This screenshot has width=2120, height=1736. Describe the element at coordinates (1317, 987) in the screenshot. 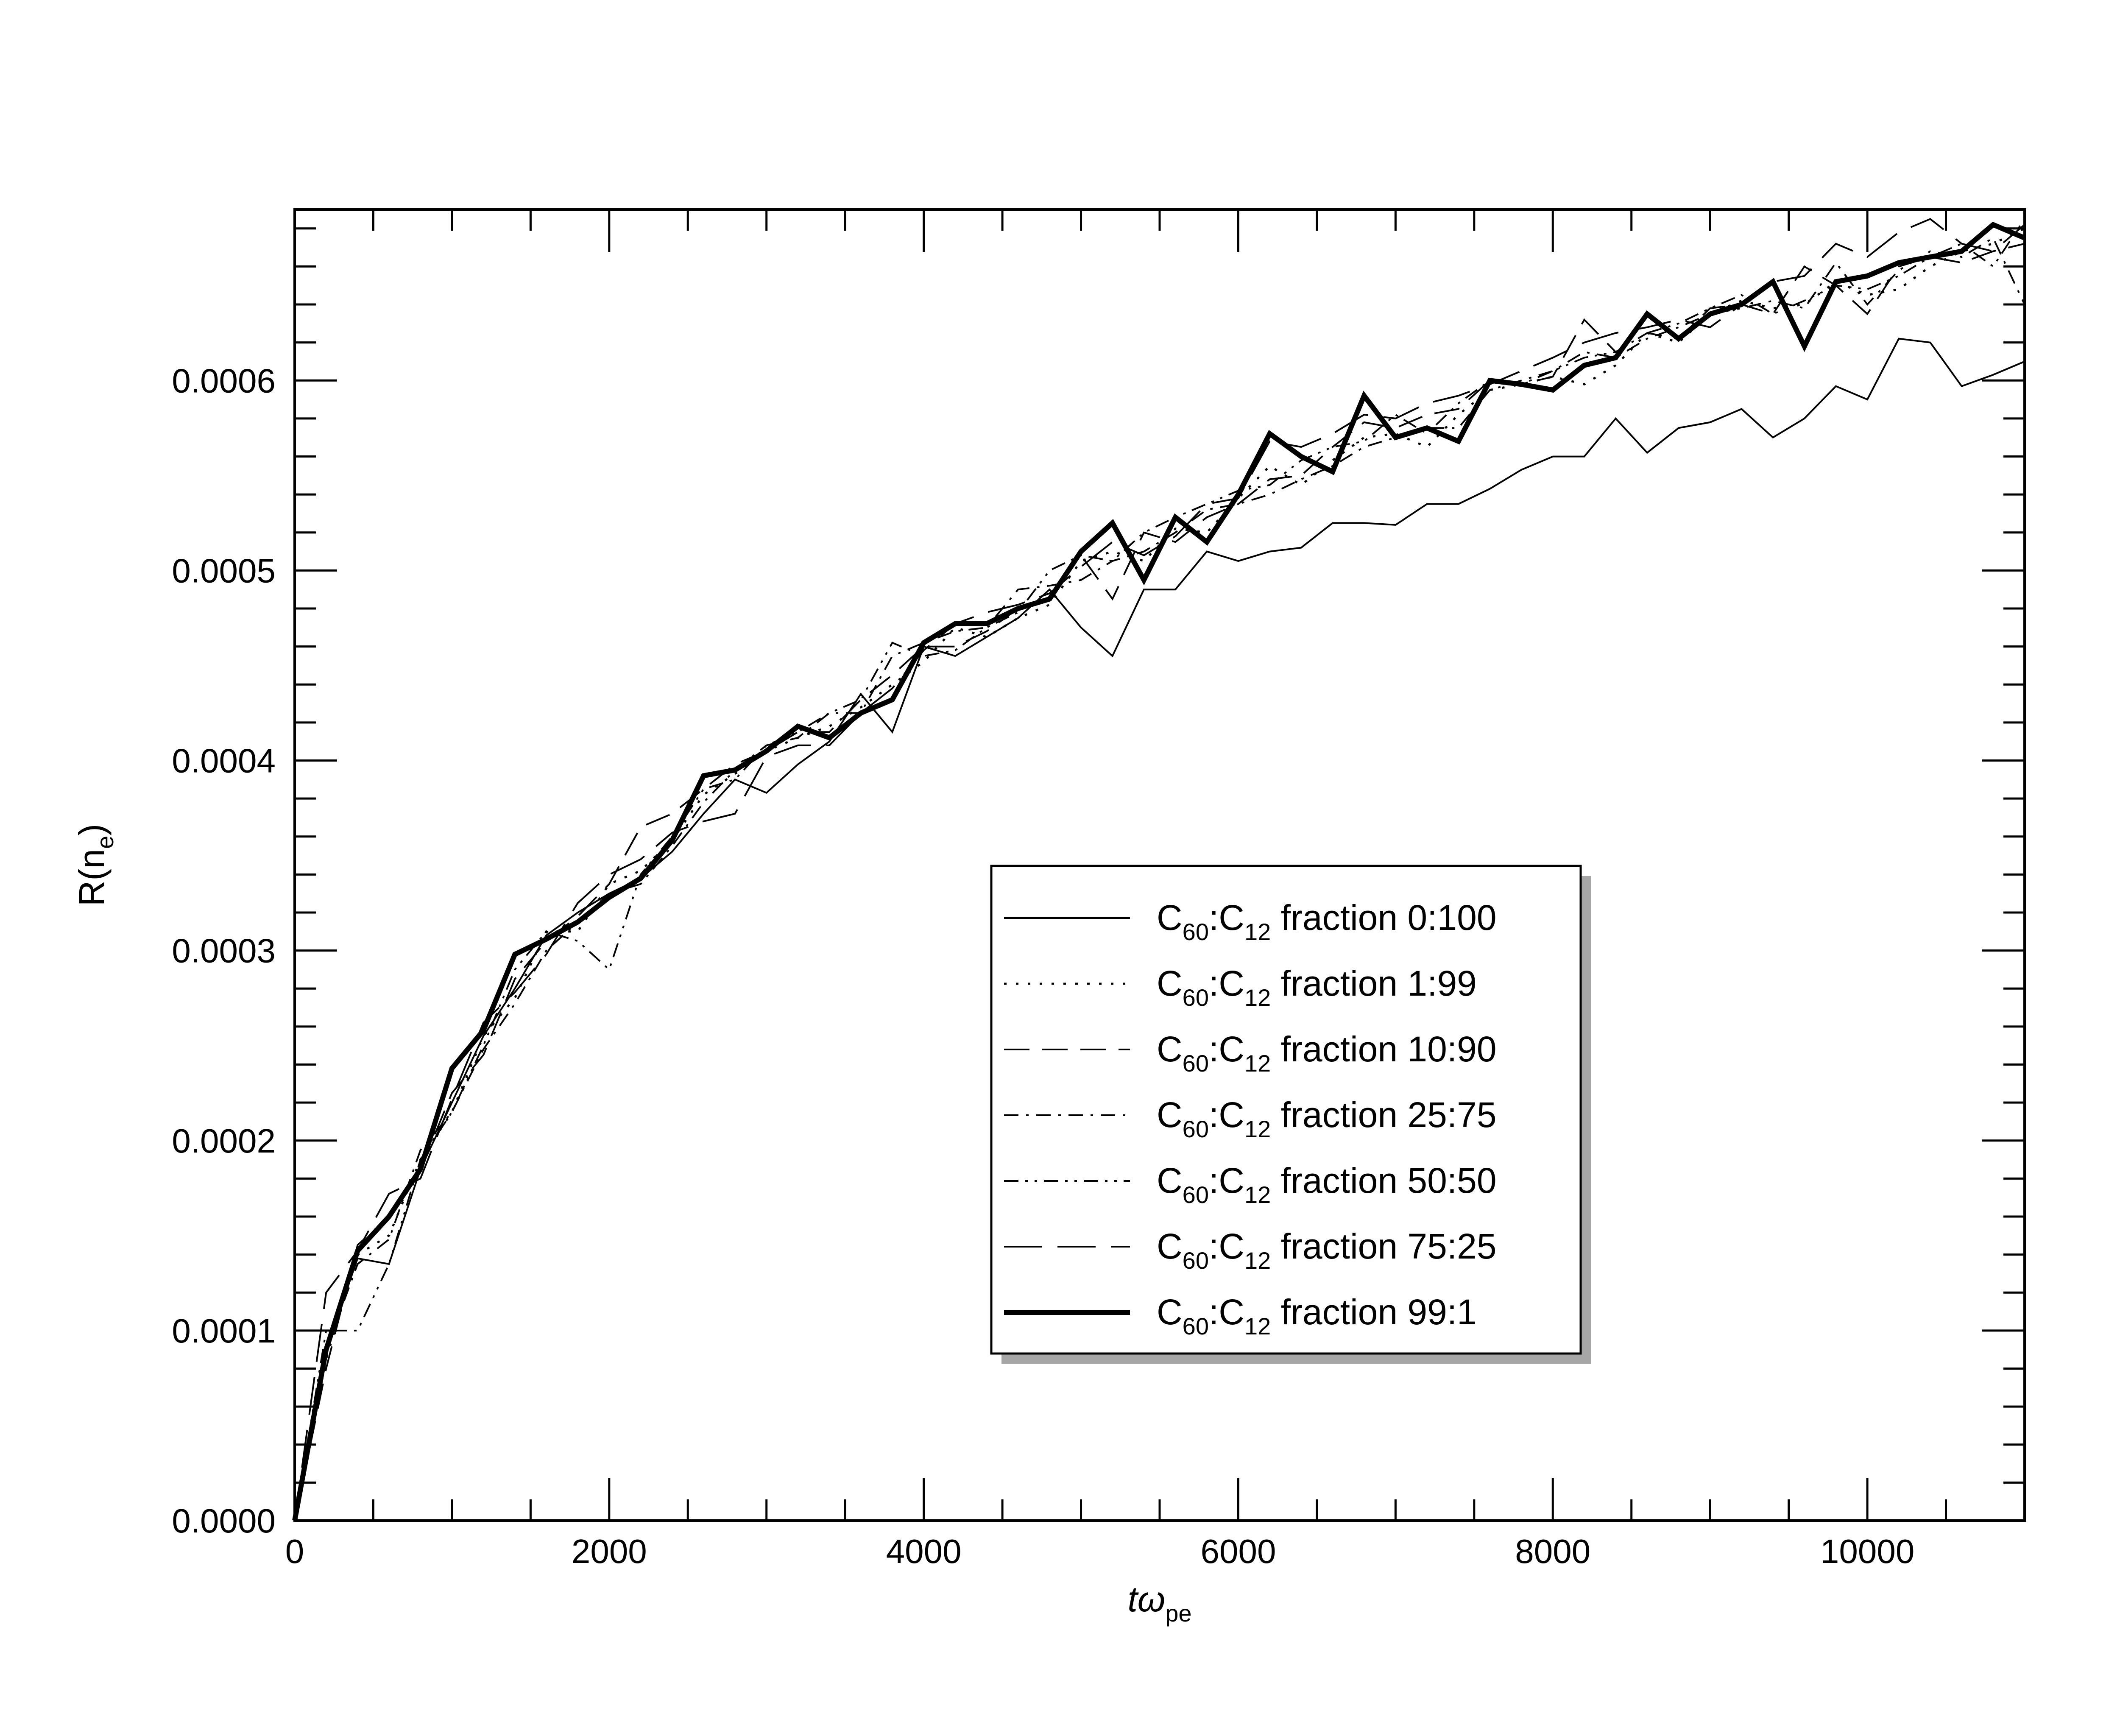

I see `legend-label-2: C60:C12 fraction 1:99` at that location.